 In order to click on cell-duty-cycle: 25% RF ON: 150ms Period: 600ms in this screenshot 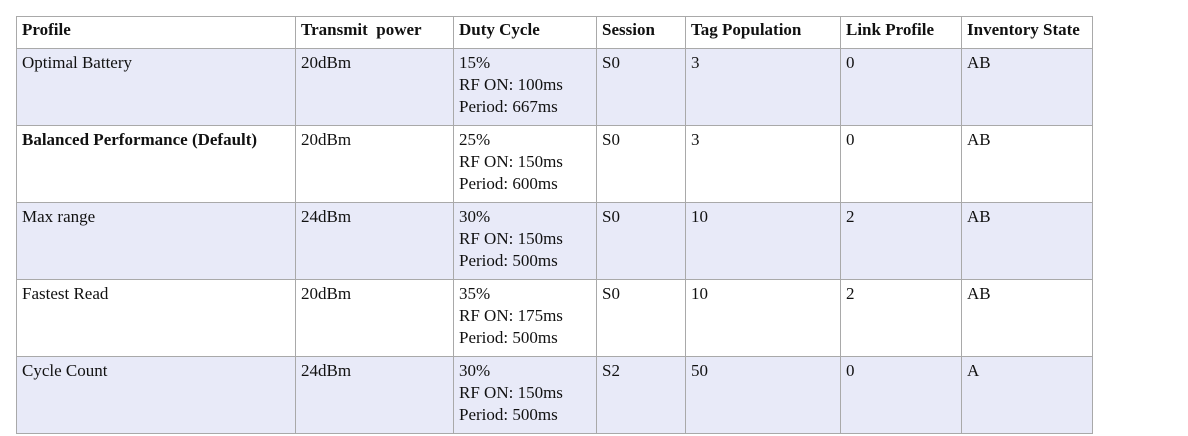, I will do `click(525, 164)`.